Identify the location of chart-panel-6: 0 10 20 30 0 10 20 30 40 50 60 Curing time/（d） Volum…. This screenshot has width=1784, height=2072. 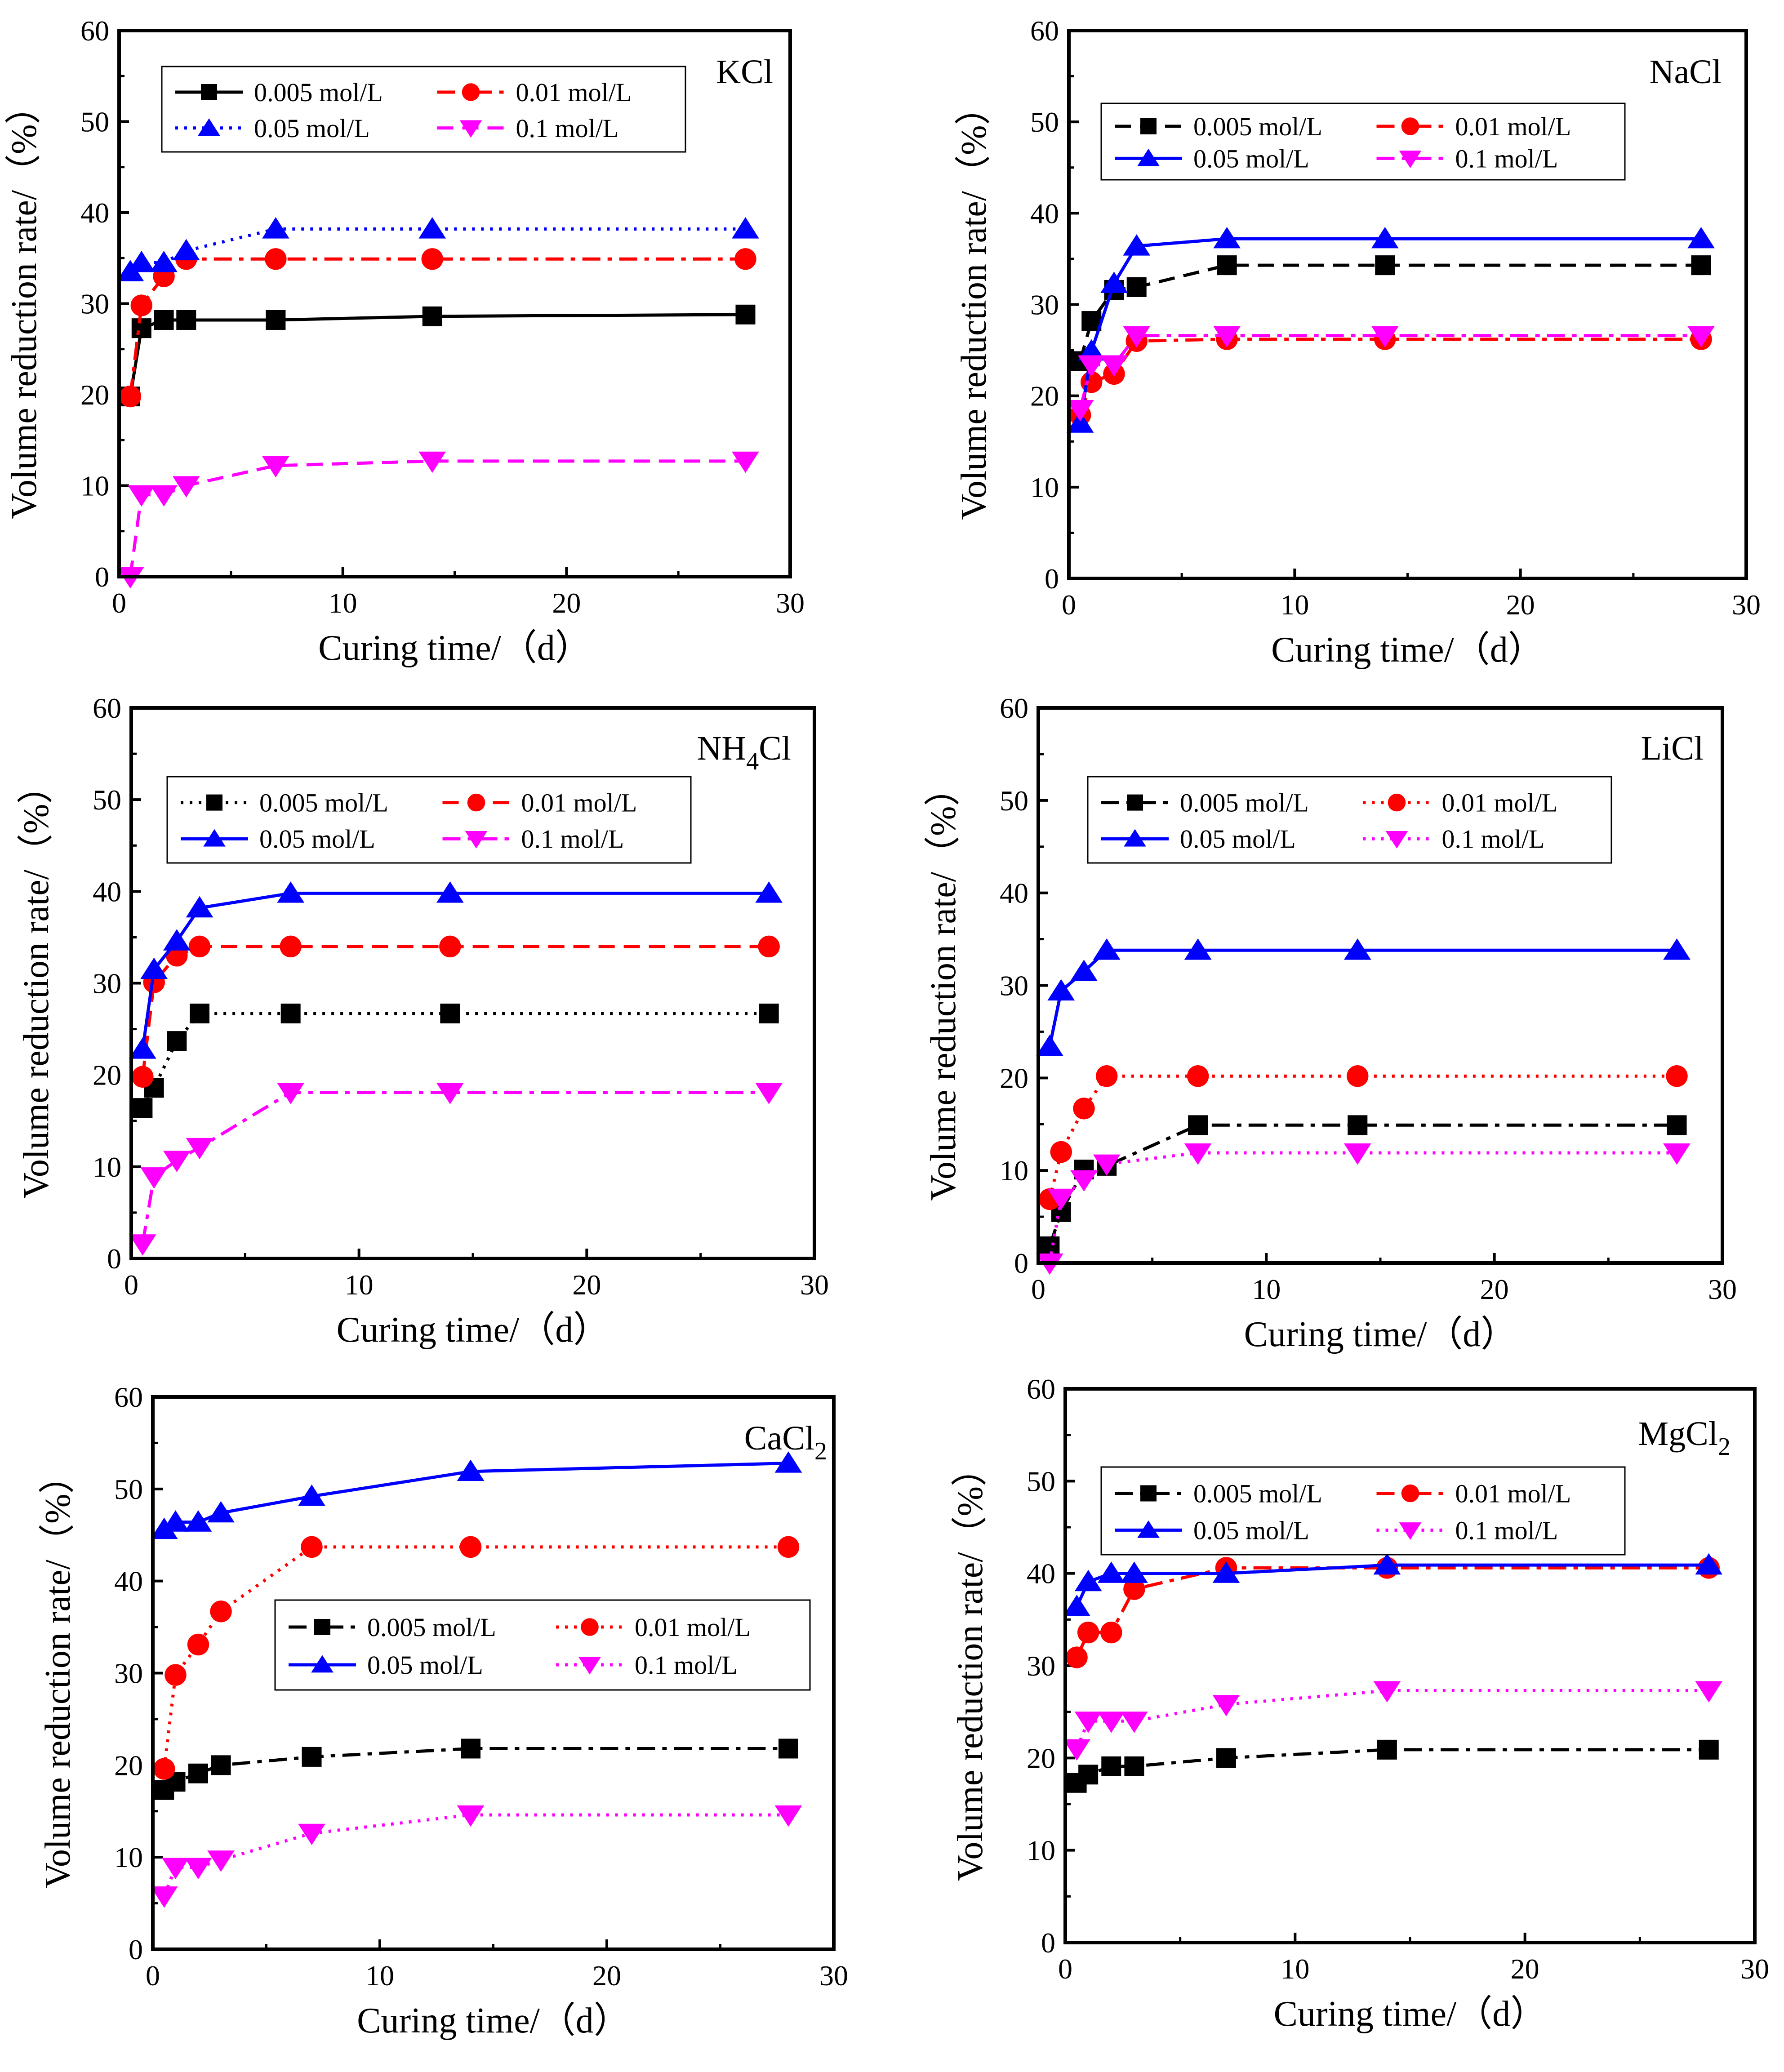
(1360, 1704).